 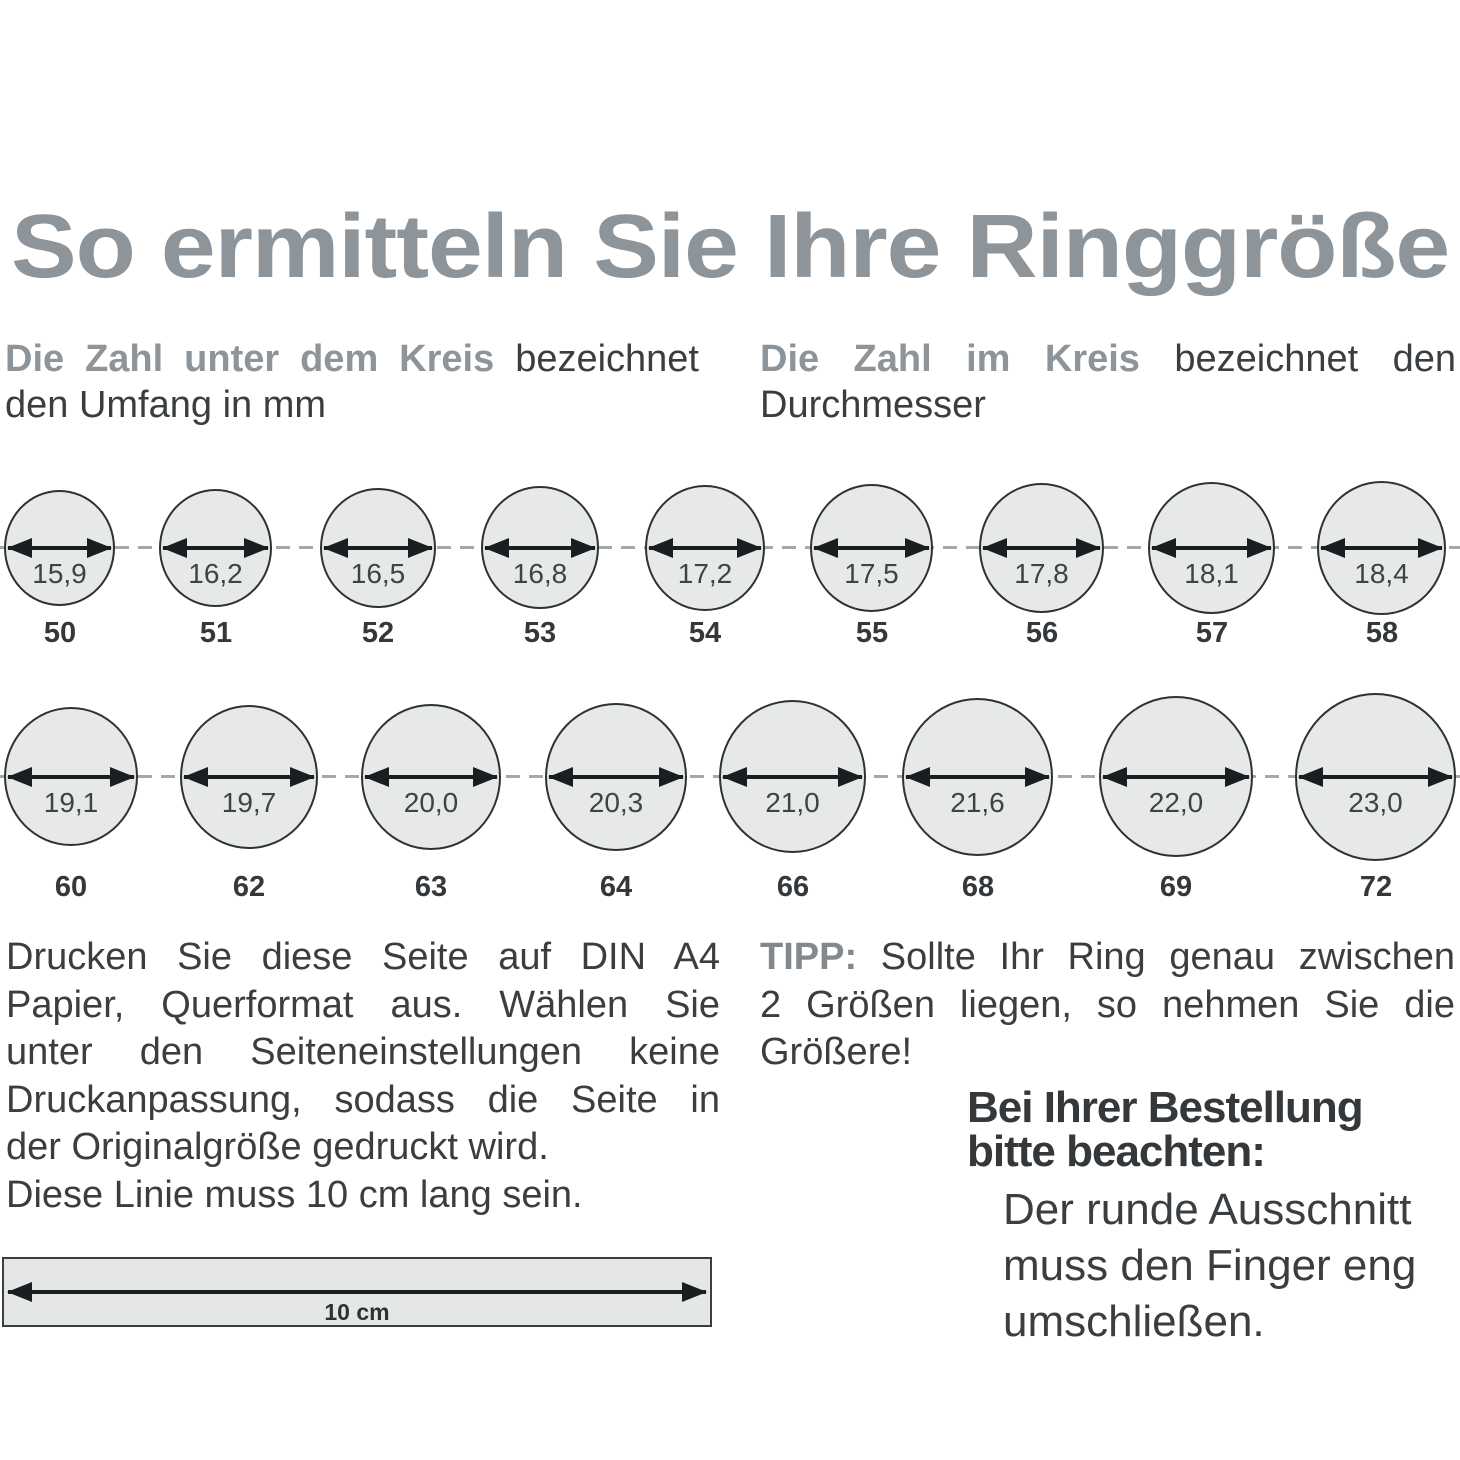 What do you see at coordinates (431, 802) in the screenshot?
I see `diameter-value: 20,0` at bounding box center [431, 802].